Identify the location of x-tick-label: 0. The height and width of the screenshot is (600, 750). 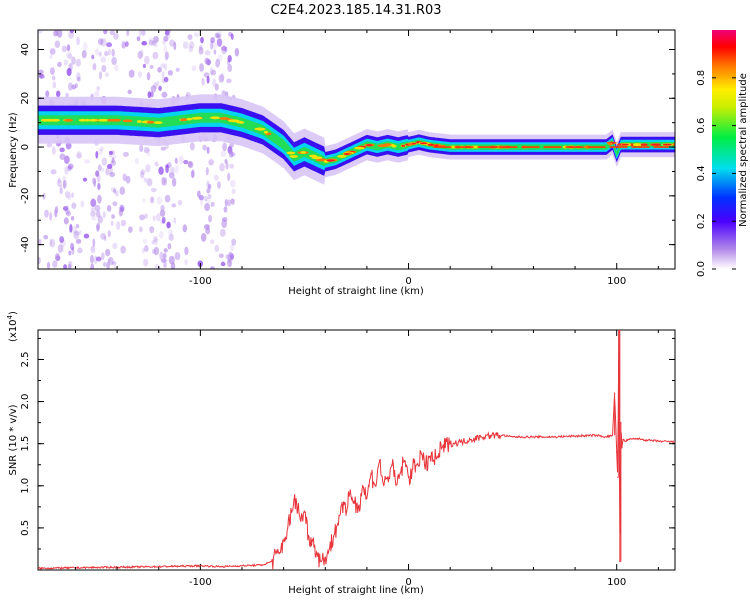
(408, 582).